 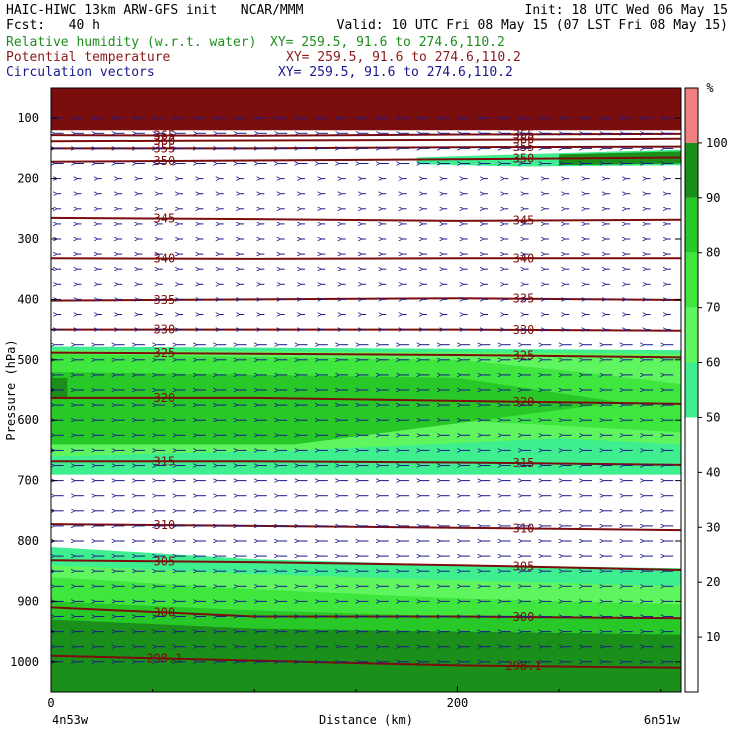 I want to click on x-end-location: 6n51w, so click(x=662, y=720).